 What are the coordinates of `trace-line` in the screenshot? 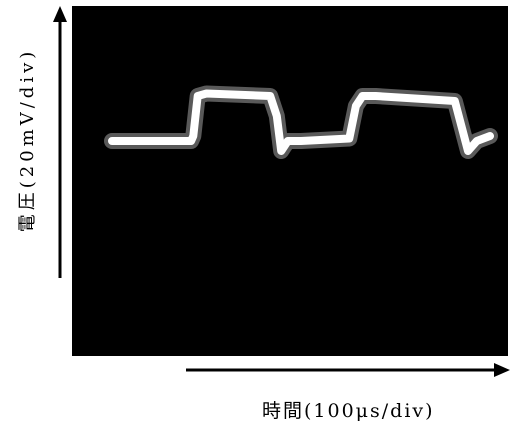 It's located at (301, 122).